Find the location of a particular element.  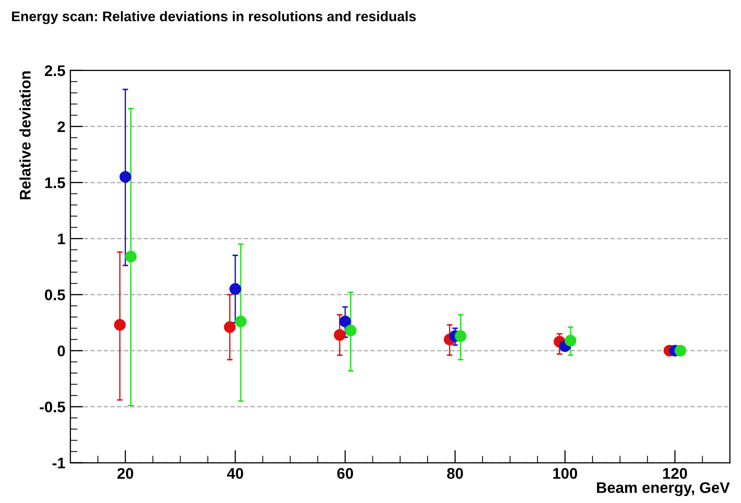

x-tick-label: 120 is located at coordinates (675, 473).